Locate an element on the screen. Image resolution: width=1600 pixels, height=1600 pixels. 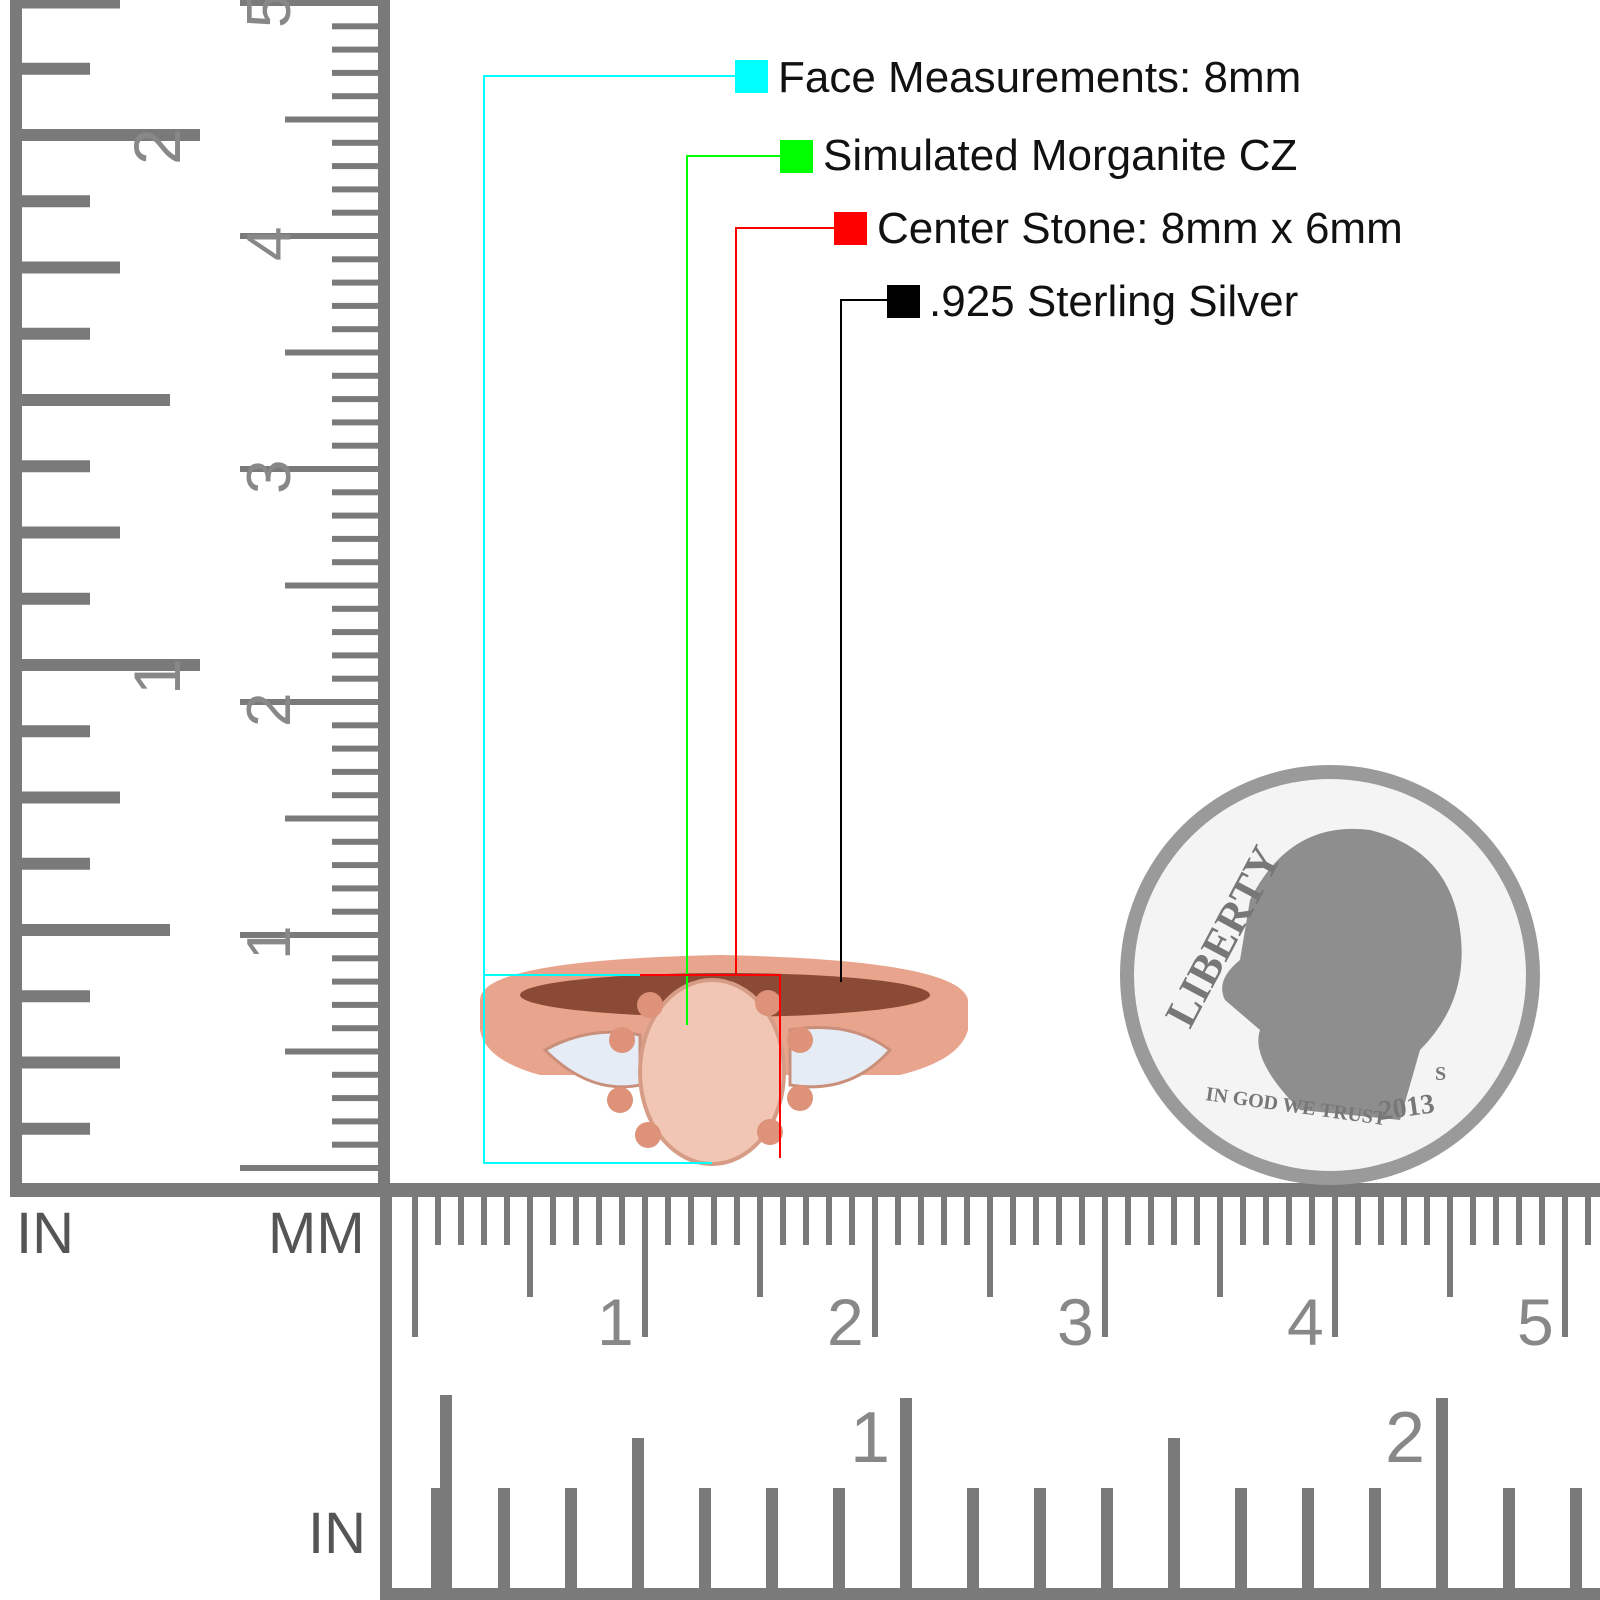
inch-number-label: 1 is located at coordinates (157, 676).